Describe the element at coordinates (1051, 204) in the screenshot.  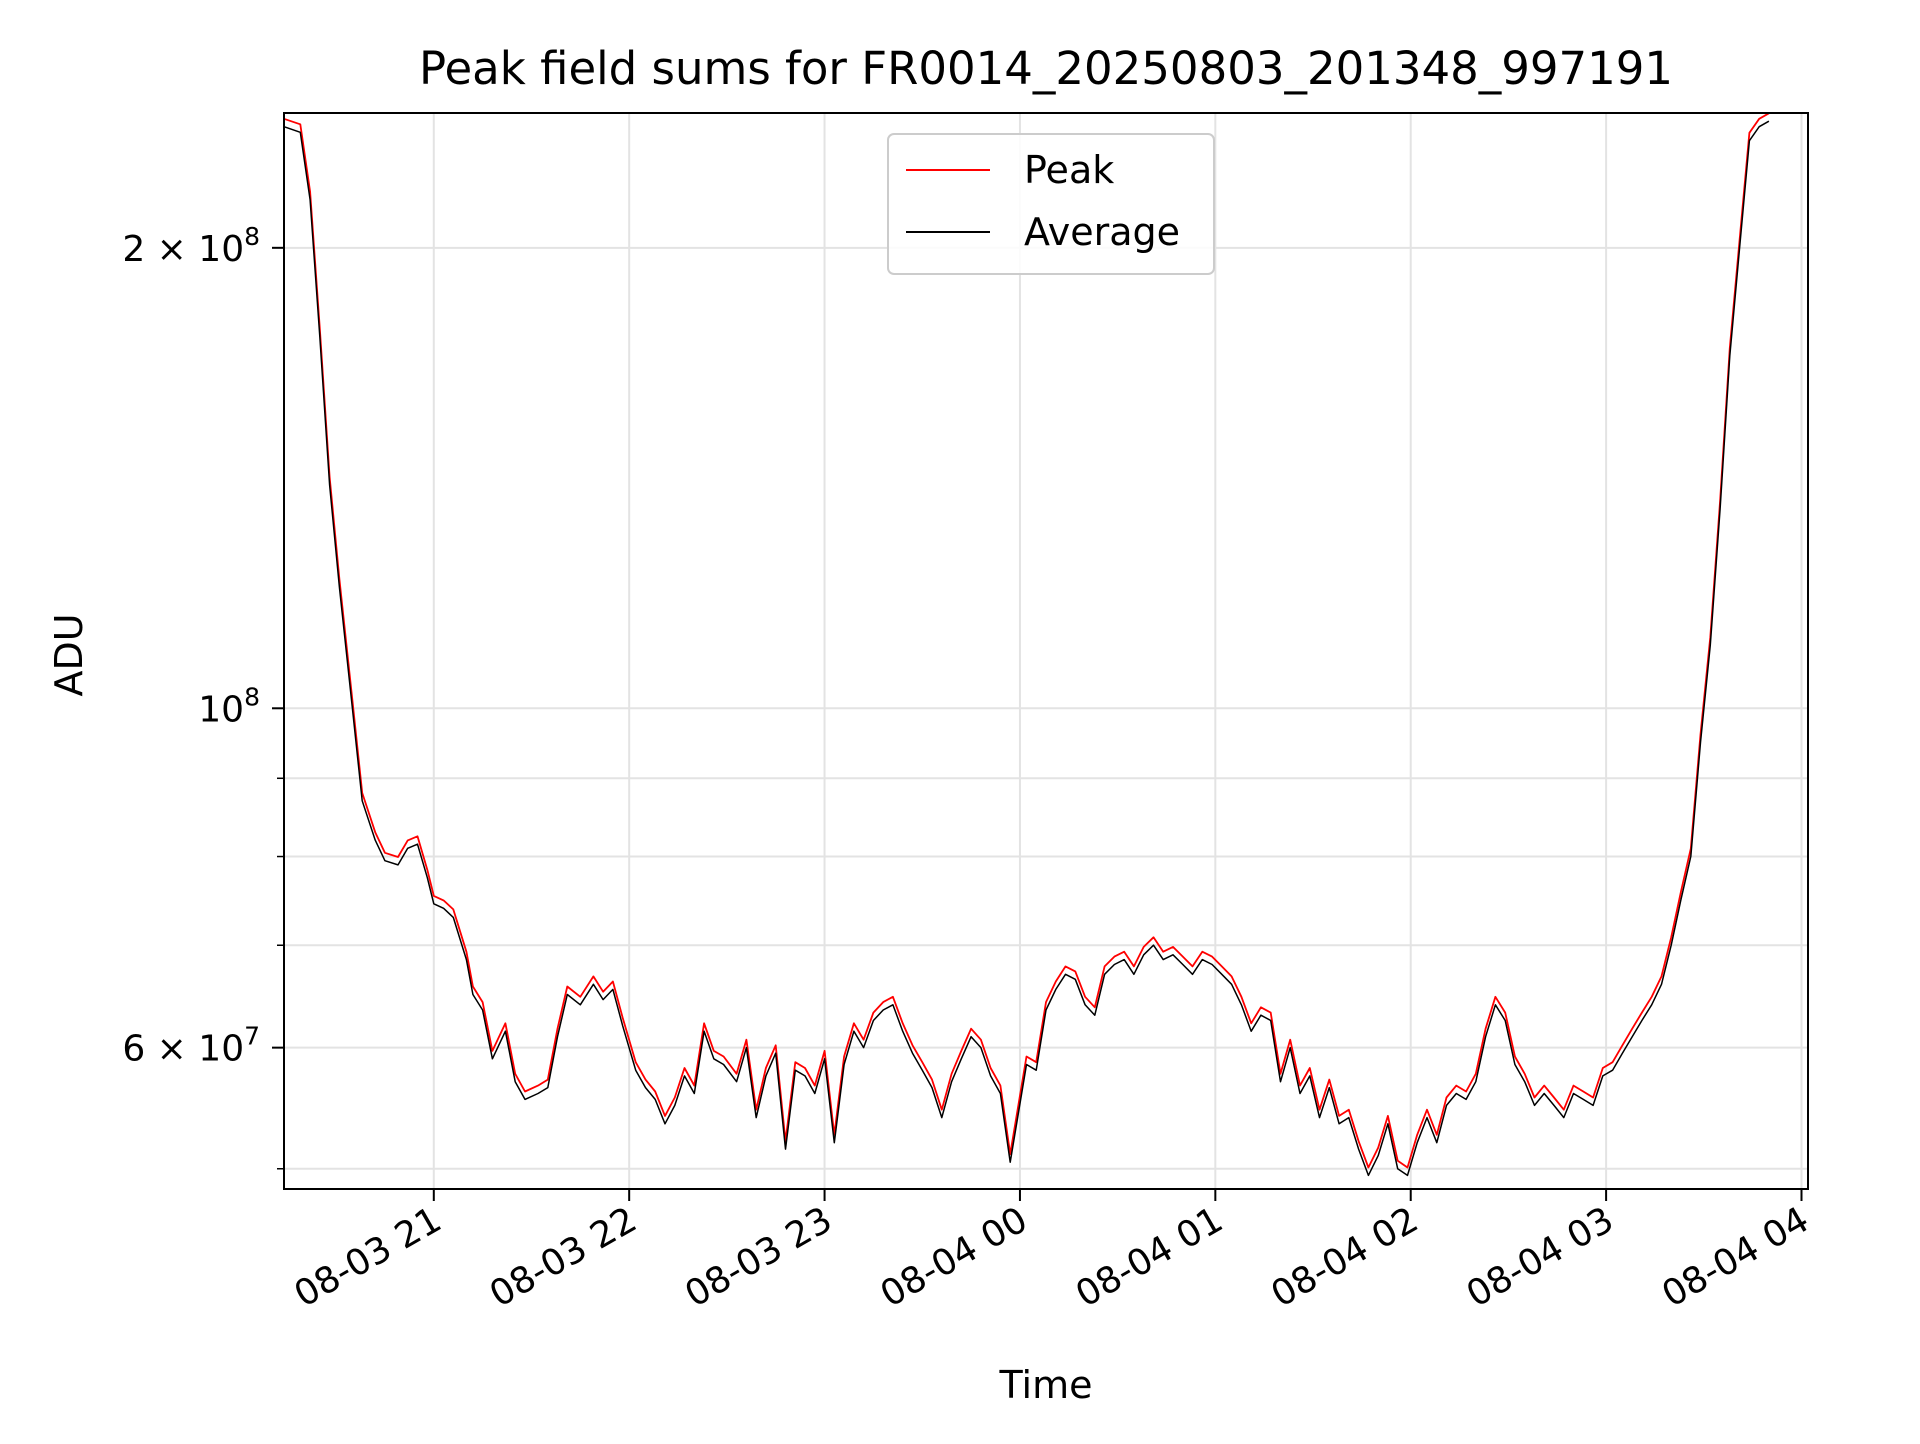
I see `legend: Peak Average` at that location.